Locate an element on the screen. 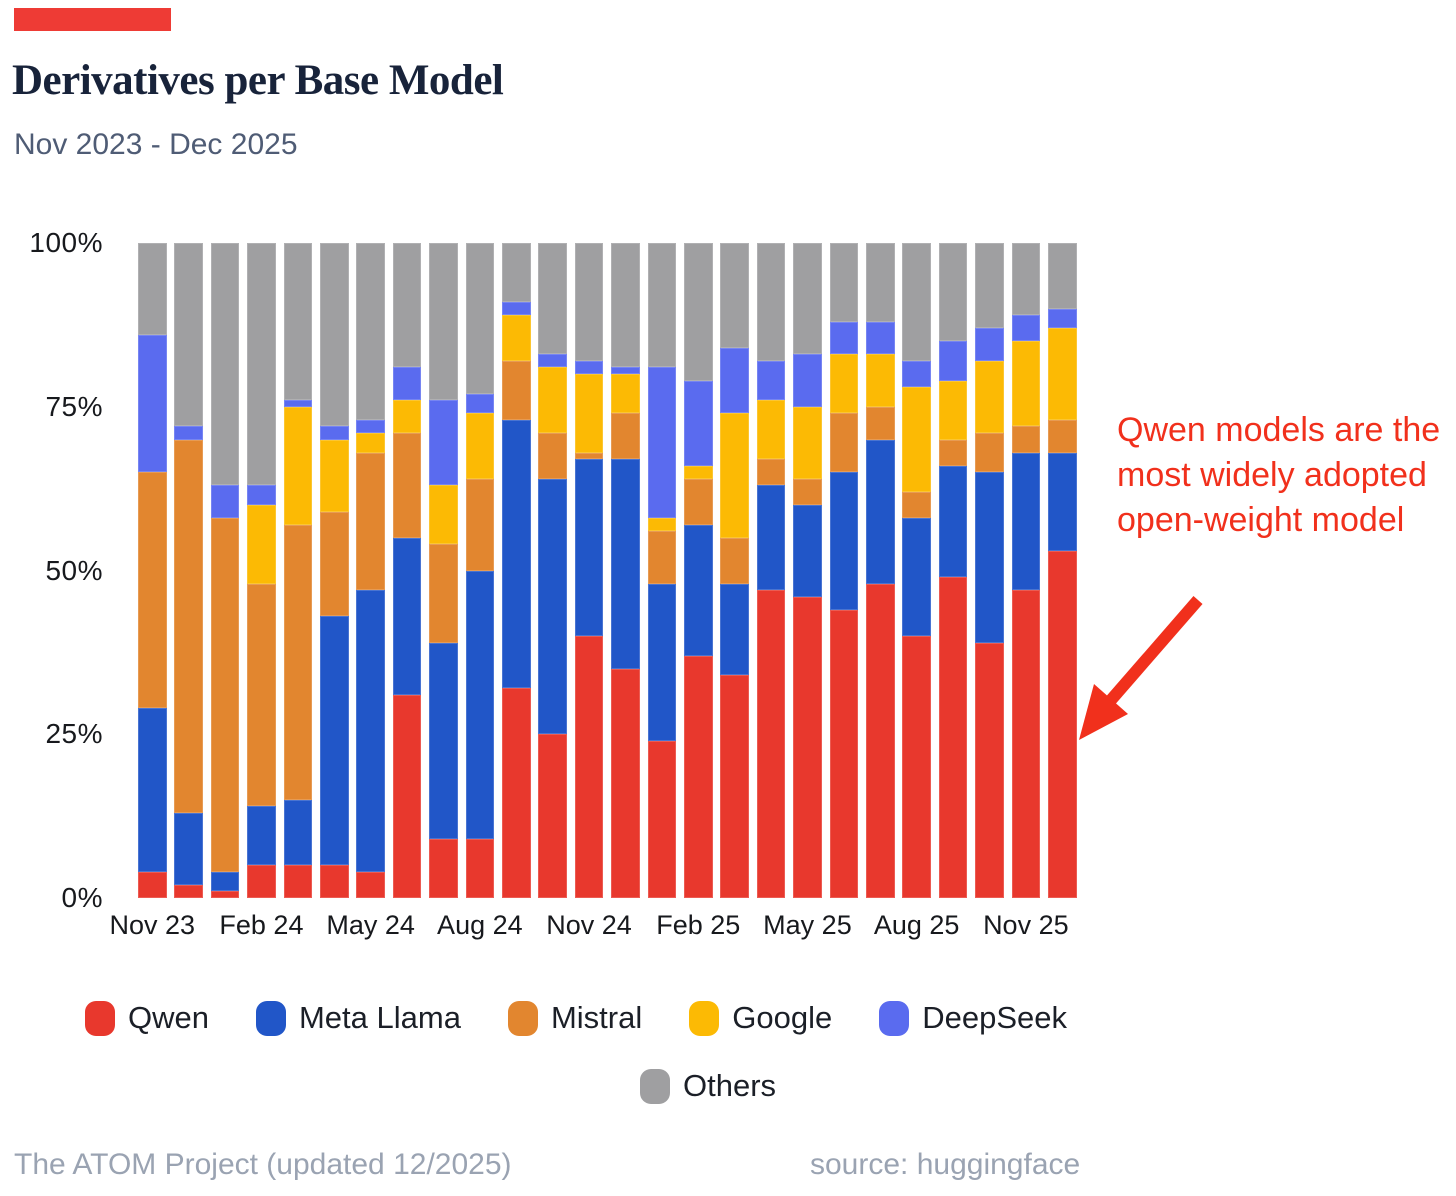 The width and height of the screenshot is (1456, 1196). x-tick-label: Nov 25 is located at coordinates (1026, 925).